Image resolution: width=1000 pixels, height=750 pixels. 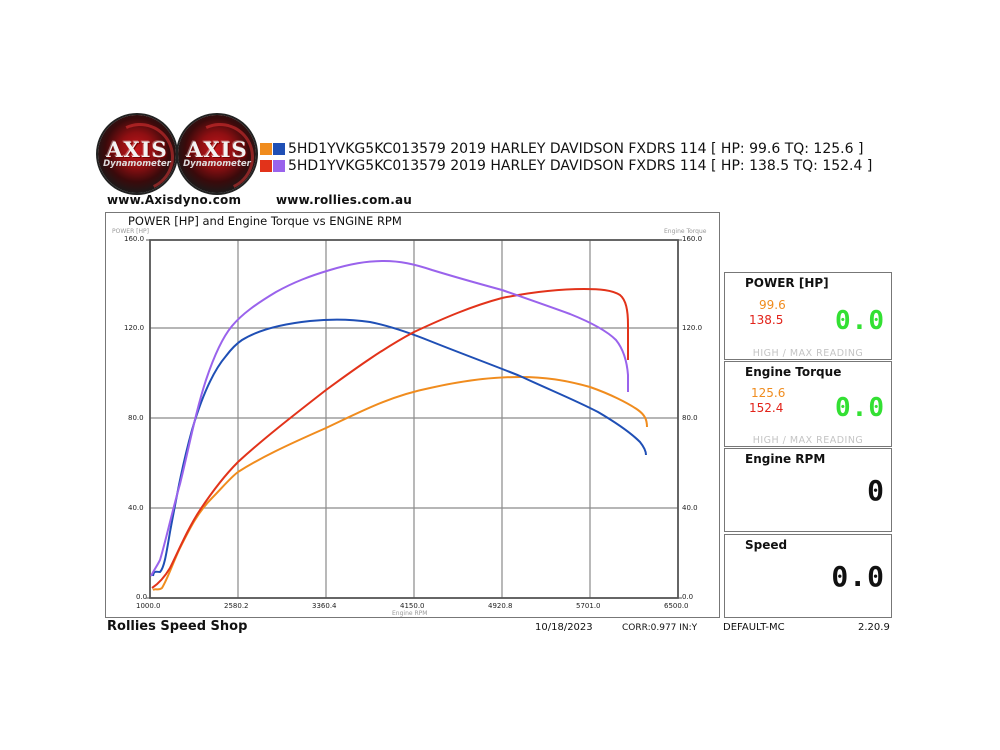 What do you see at coordinates (324, 606) in the screenshot?
I see `x-tick-3360: 3360.4` at bounding box center [324, 606].